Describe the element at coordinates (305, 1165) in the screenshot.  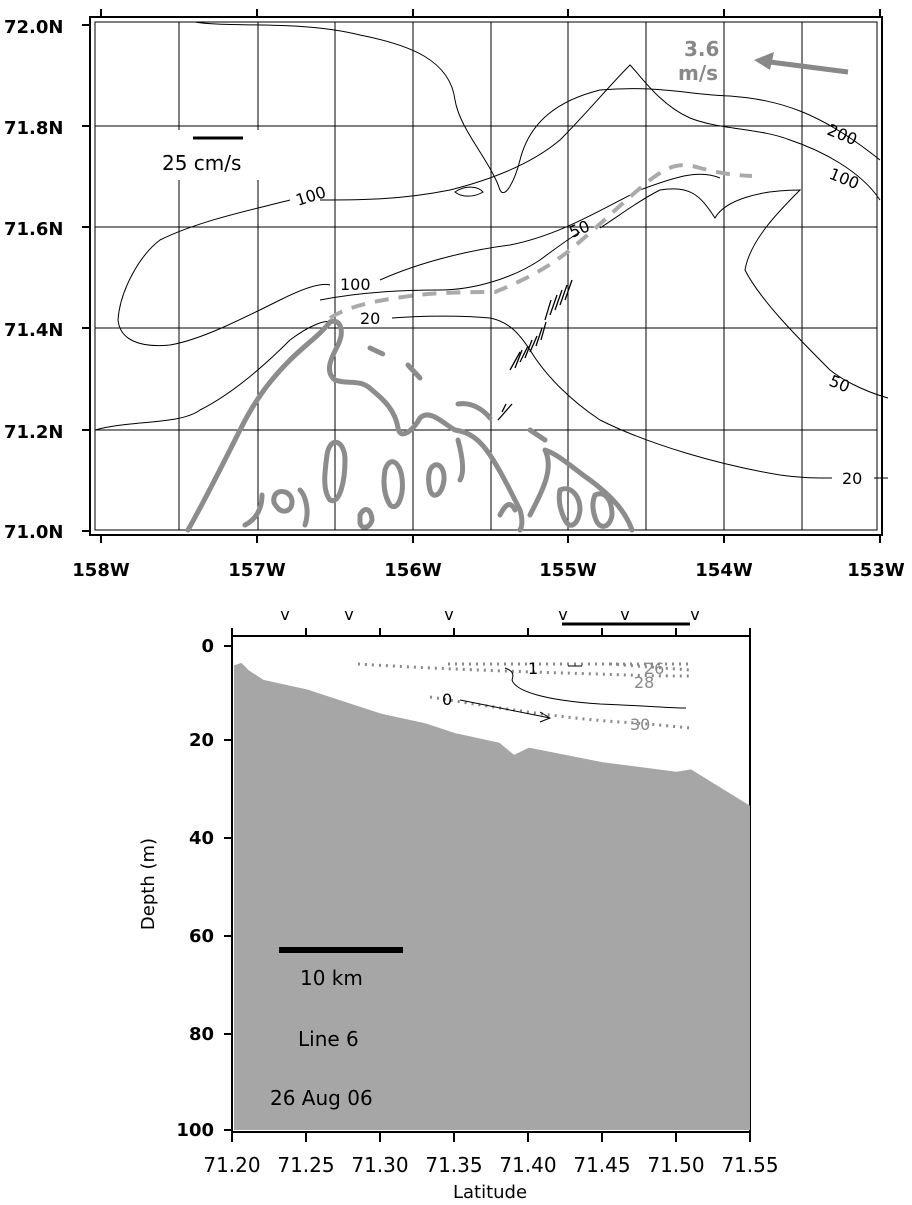
I see `lat-tick-label: 71.25` at that location.